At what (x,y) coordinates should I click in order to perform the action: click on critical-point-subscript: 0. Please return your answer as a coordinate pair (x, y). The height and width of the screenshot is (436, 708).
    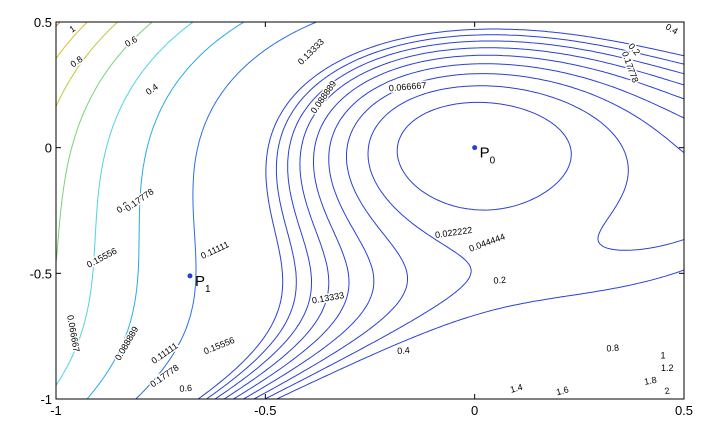
    Looking at the image, I should click on (493, 161).